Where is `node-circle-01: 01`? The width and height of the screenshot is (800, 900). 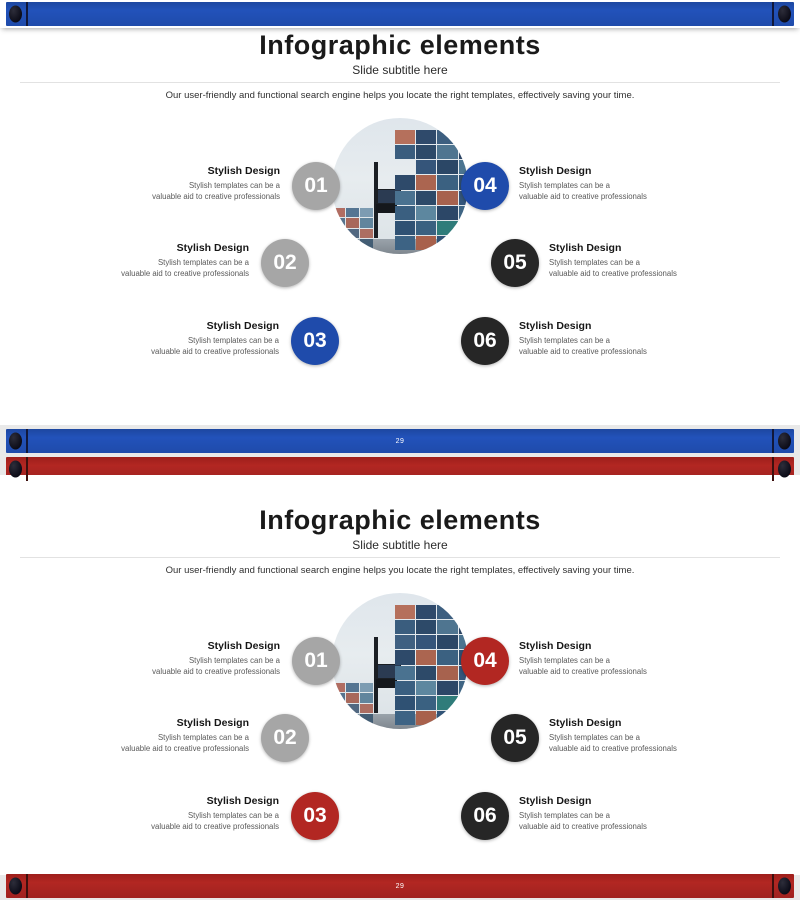
node-circle-01: 01 is located at coordinates (316, 186).